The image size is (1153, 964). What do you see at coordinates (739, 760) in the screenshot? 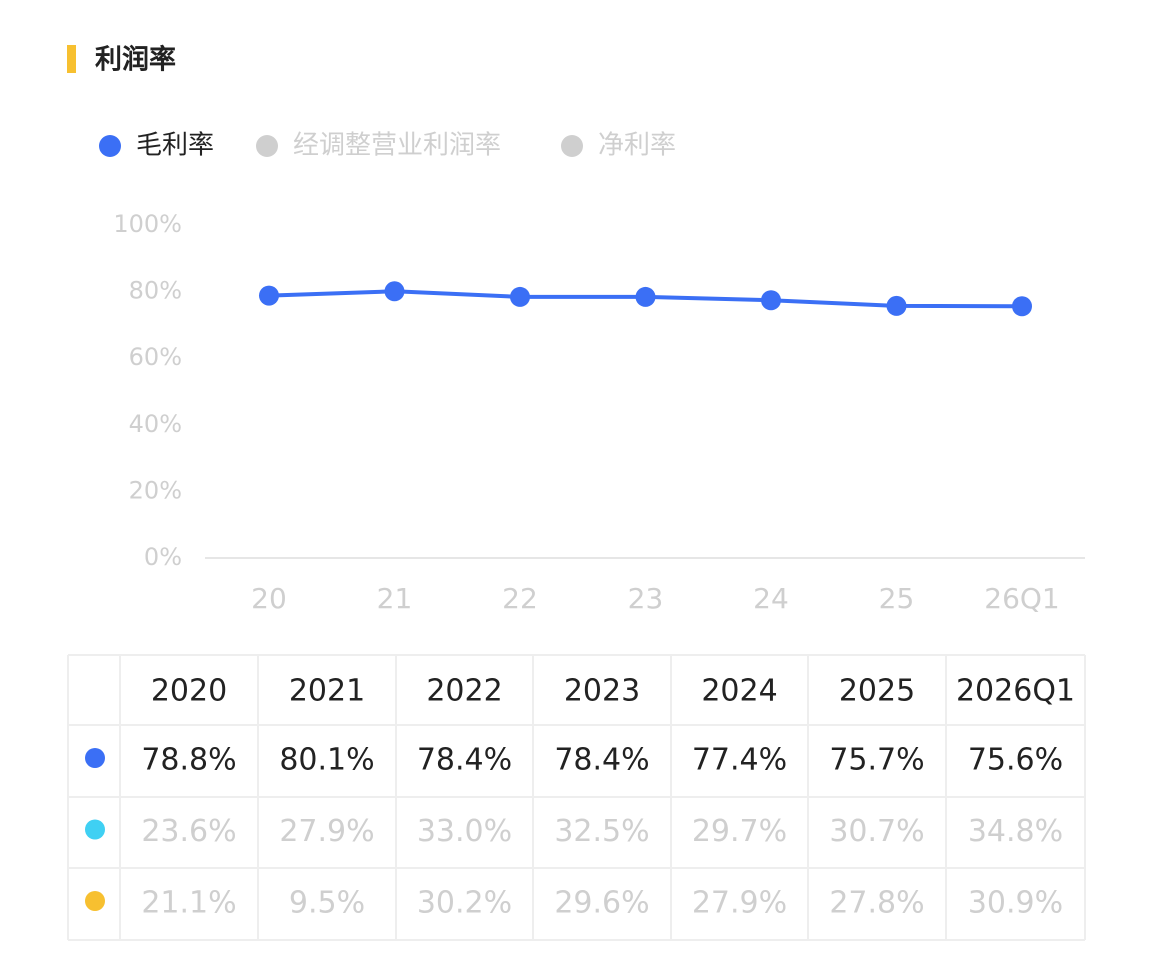
I see `table-cell: 77.4%` at bounding box center [739, 760].